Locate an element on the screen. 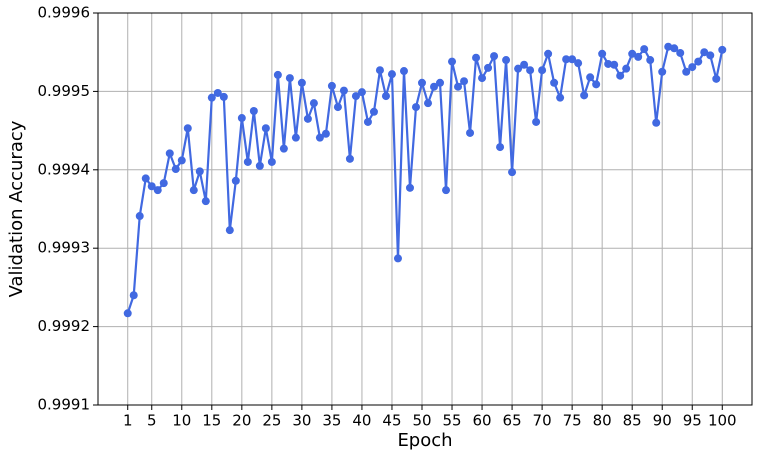 The width and height of the screenshot is (765, 458). y-tick-label: 0.9993 is located at coordinates (64, 248).